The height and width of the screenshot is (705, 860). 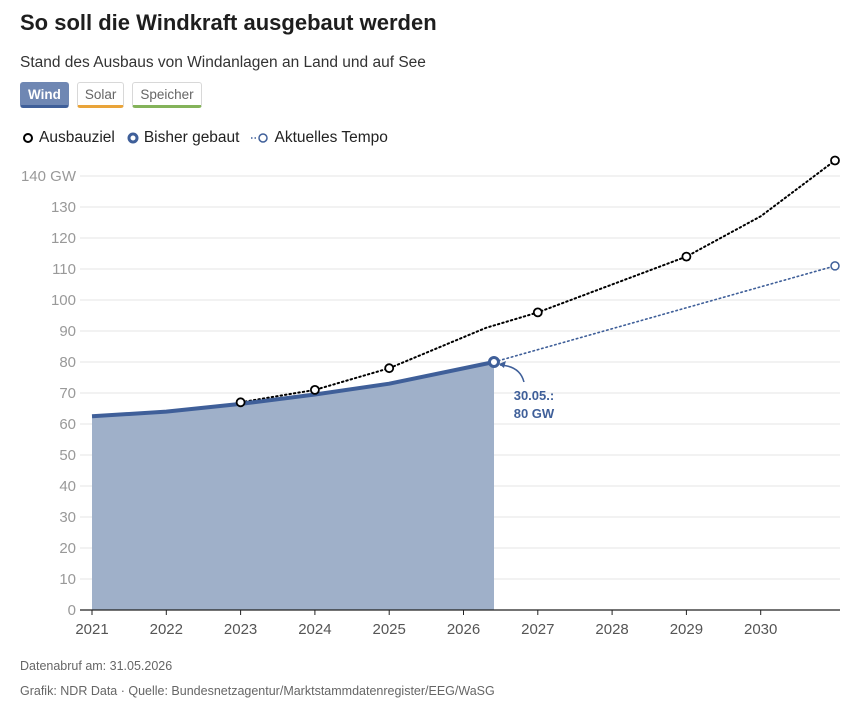 I want to click on legend-symbol-aktuelles-tempo, so click(x=260, y=138).